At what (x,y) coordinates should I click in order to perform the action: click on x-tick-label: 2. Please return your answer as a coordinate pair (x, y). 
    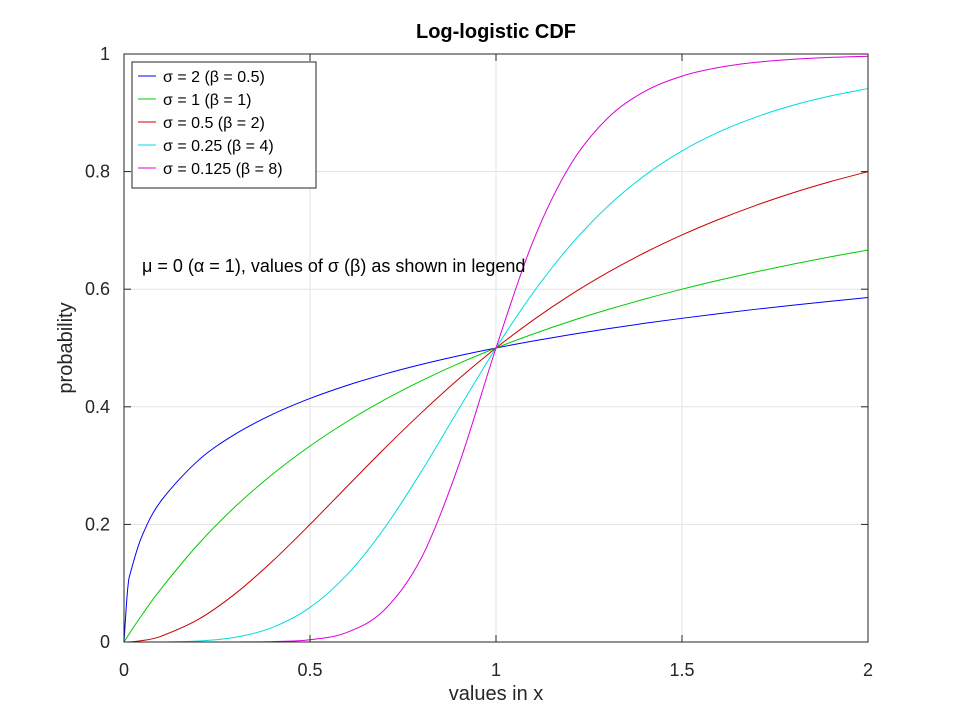
    Looking at the image, I should click on (868, 670).